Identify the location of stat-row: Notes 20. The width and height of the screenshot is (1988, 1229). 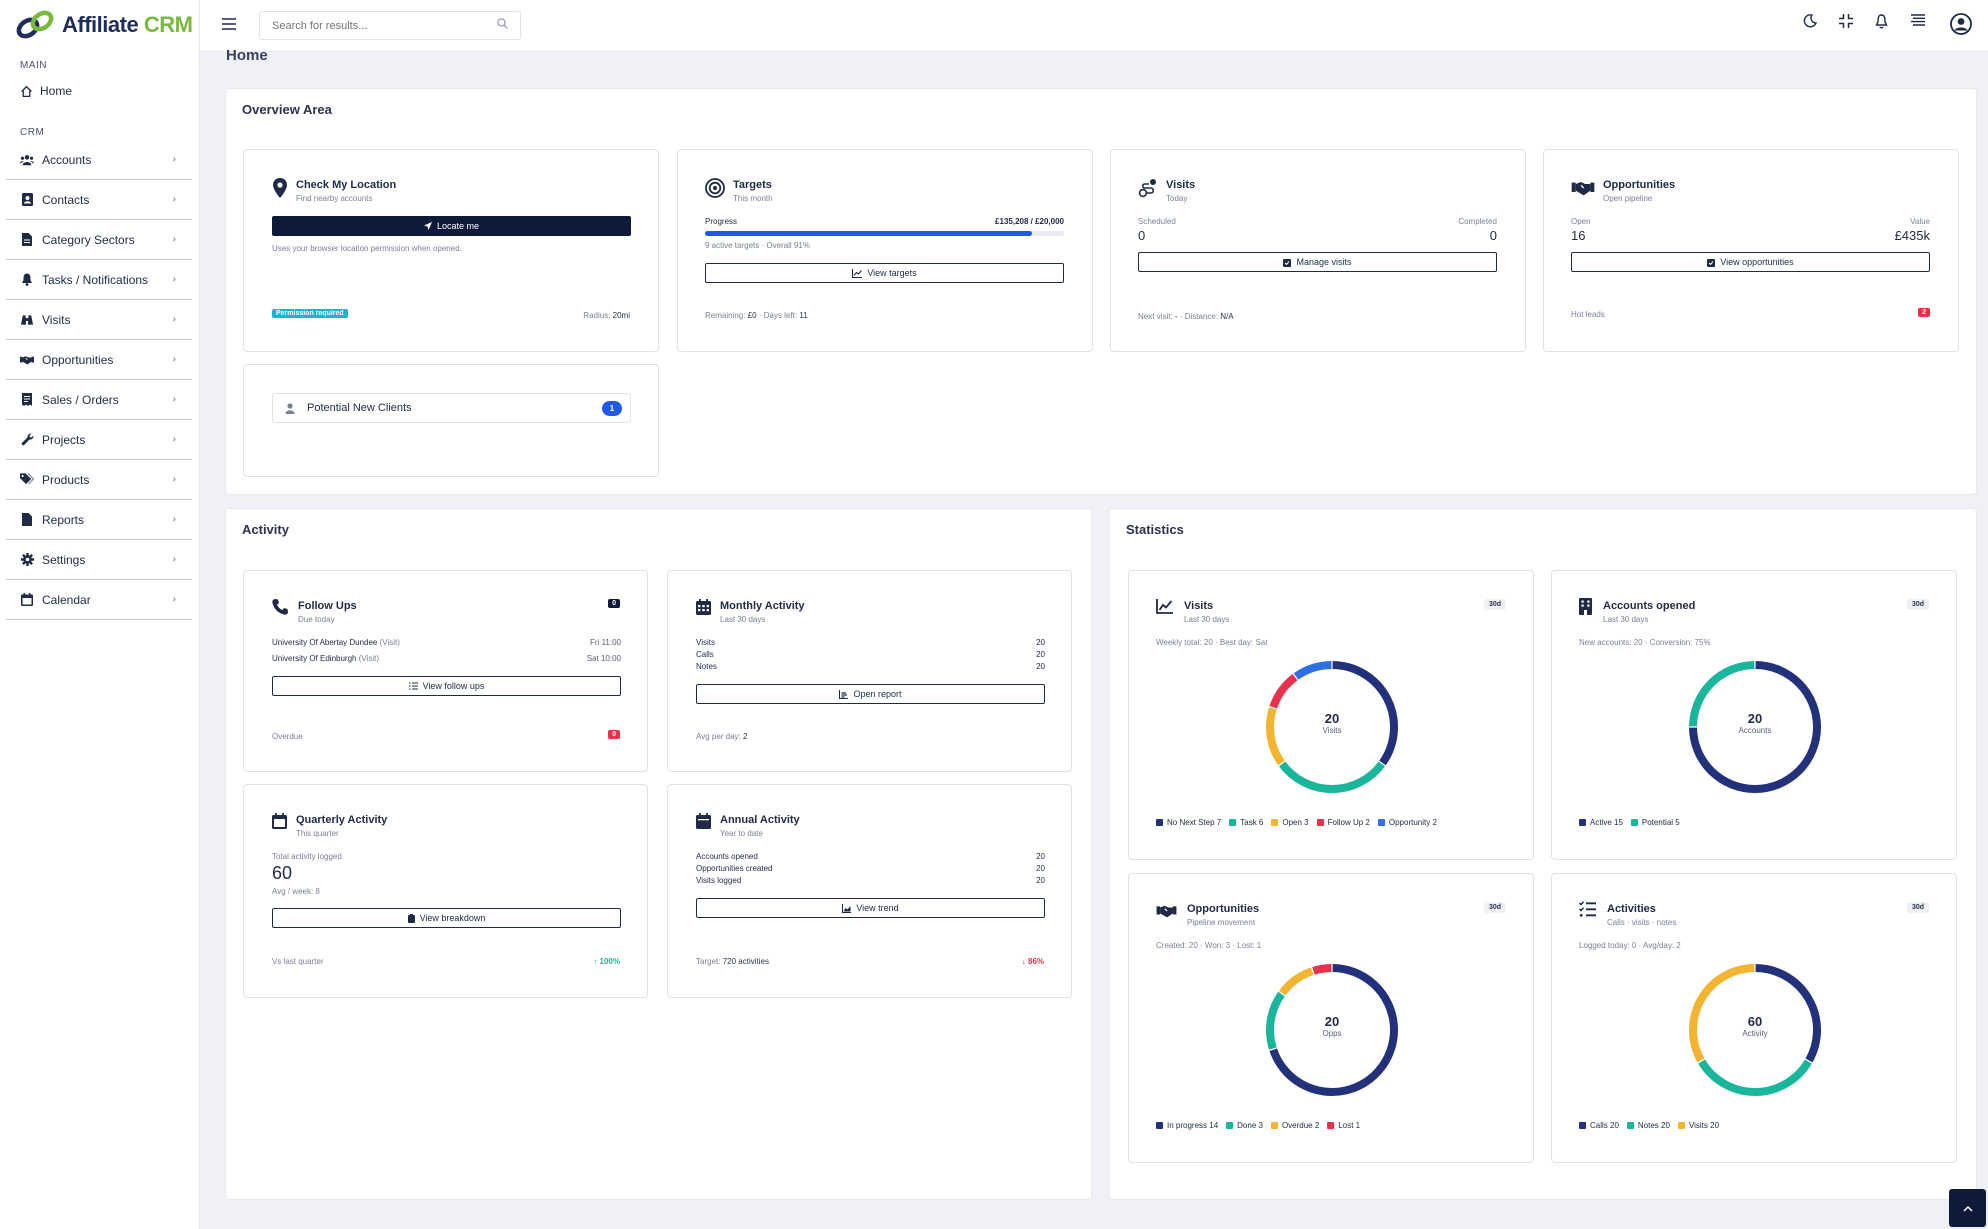
(870, 666).